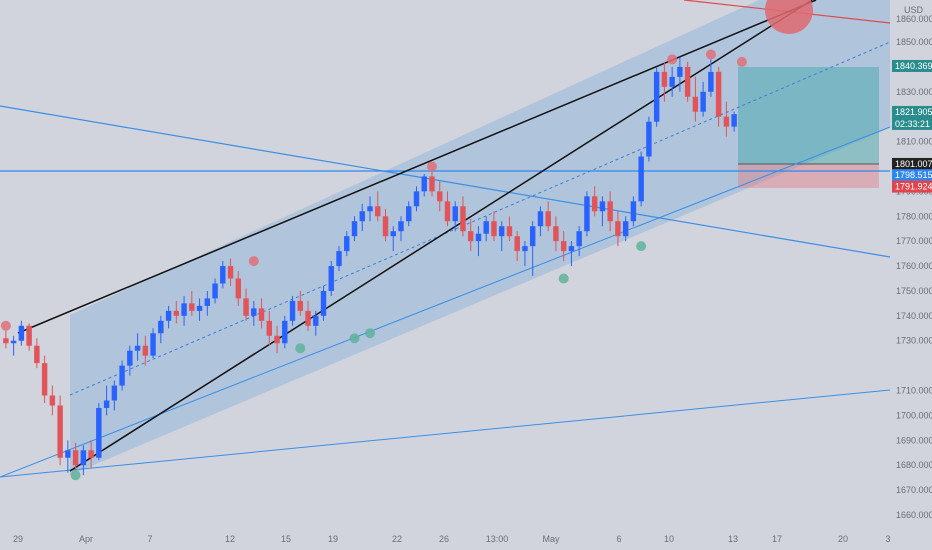 This screenshot has height=550, width=932. Describe the element at coordinates (843, 539) in the screenshot. I see `time-tick-label: 20` at that location.